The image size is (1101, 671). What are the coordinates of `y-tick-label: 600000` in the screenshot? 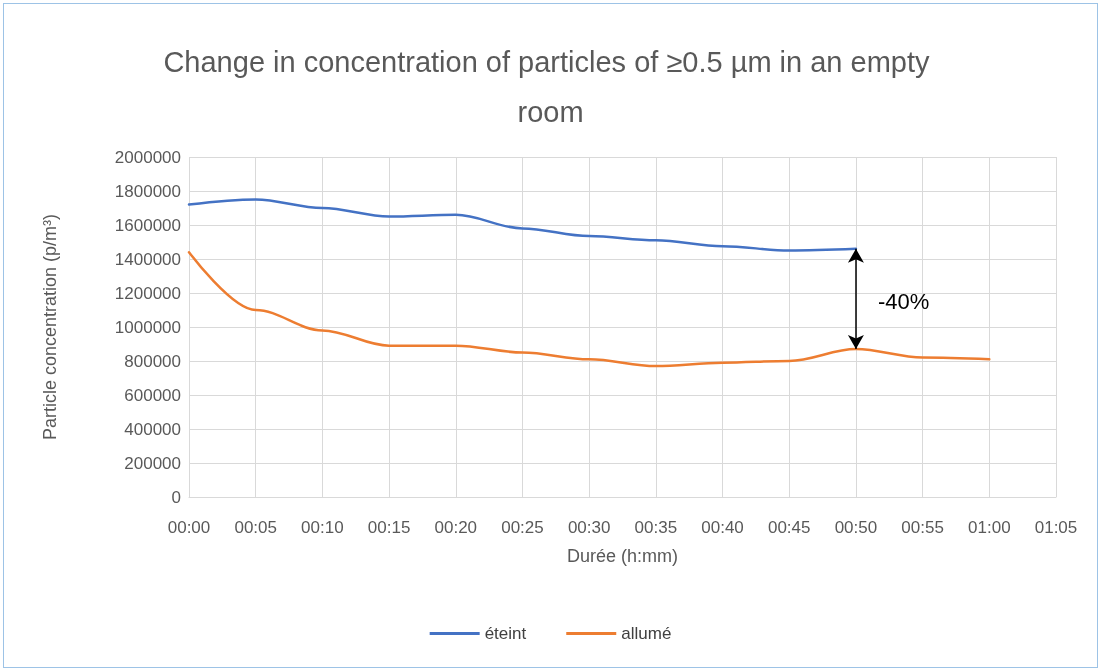 It's located at (152, 395).